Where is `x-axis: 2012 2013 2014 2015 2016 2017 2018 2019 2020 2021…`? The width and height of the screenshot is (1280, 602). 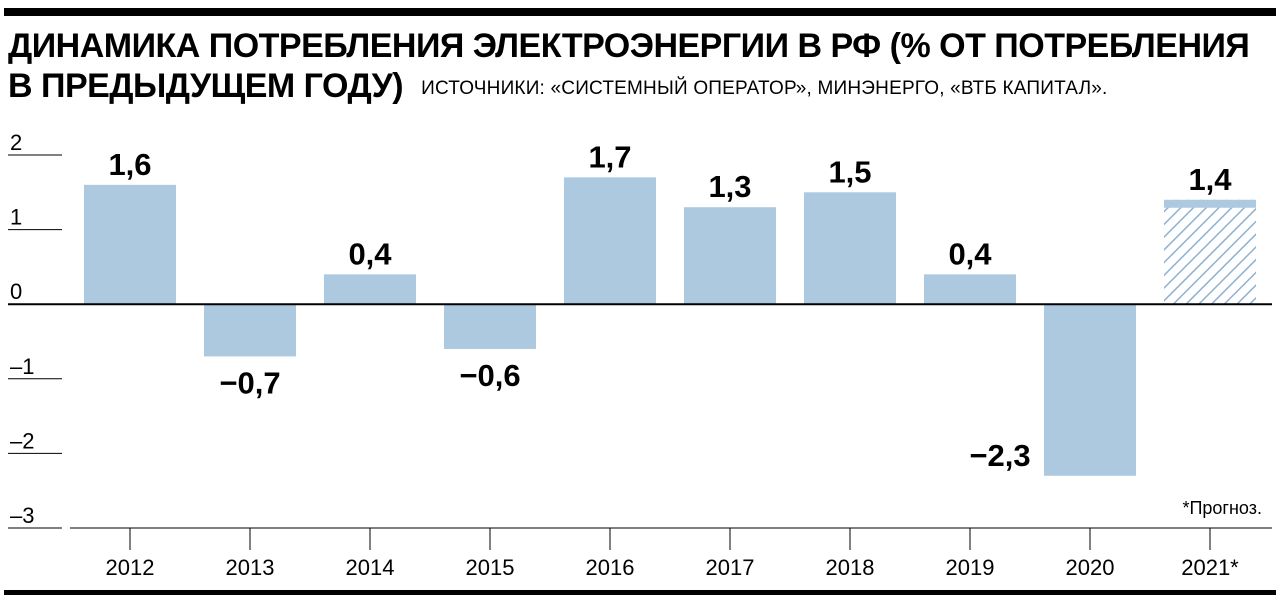 x-axis: 2012 2013 2014 2015 2016 2017 2018 2019 2020 2021… is located at coordinates (672, 554).